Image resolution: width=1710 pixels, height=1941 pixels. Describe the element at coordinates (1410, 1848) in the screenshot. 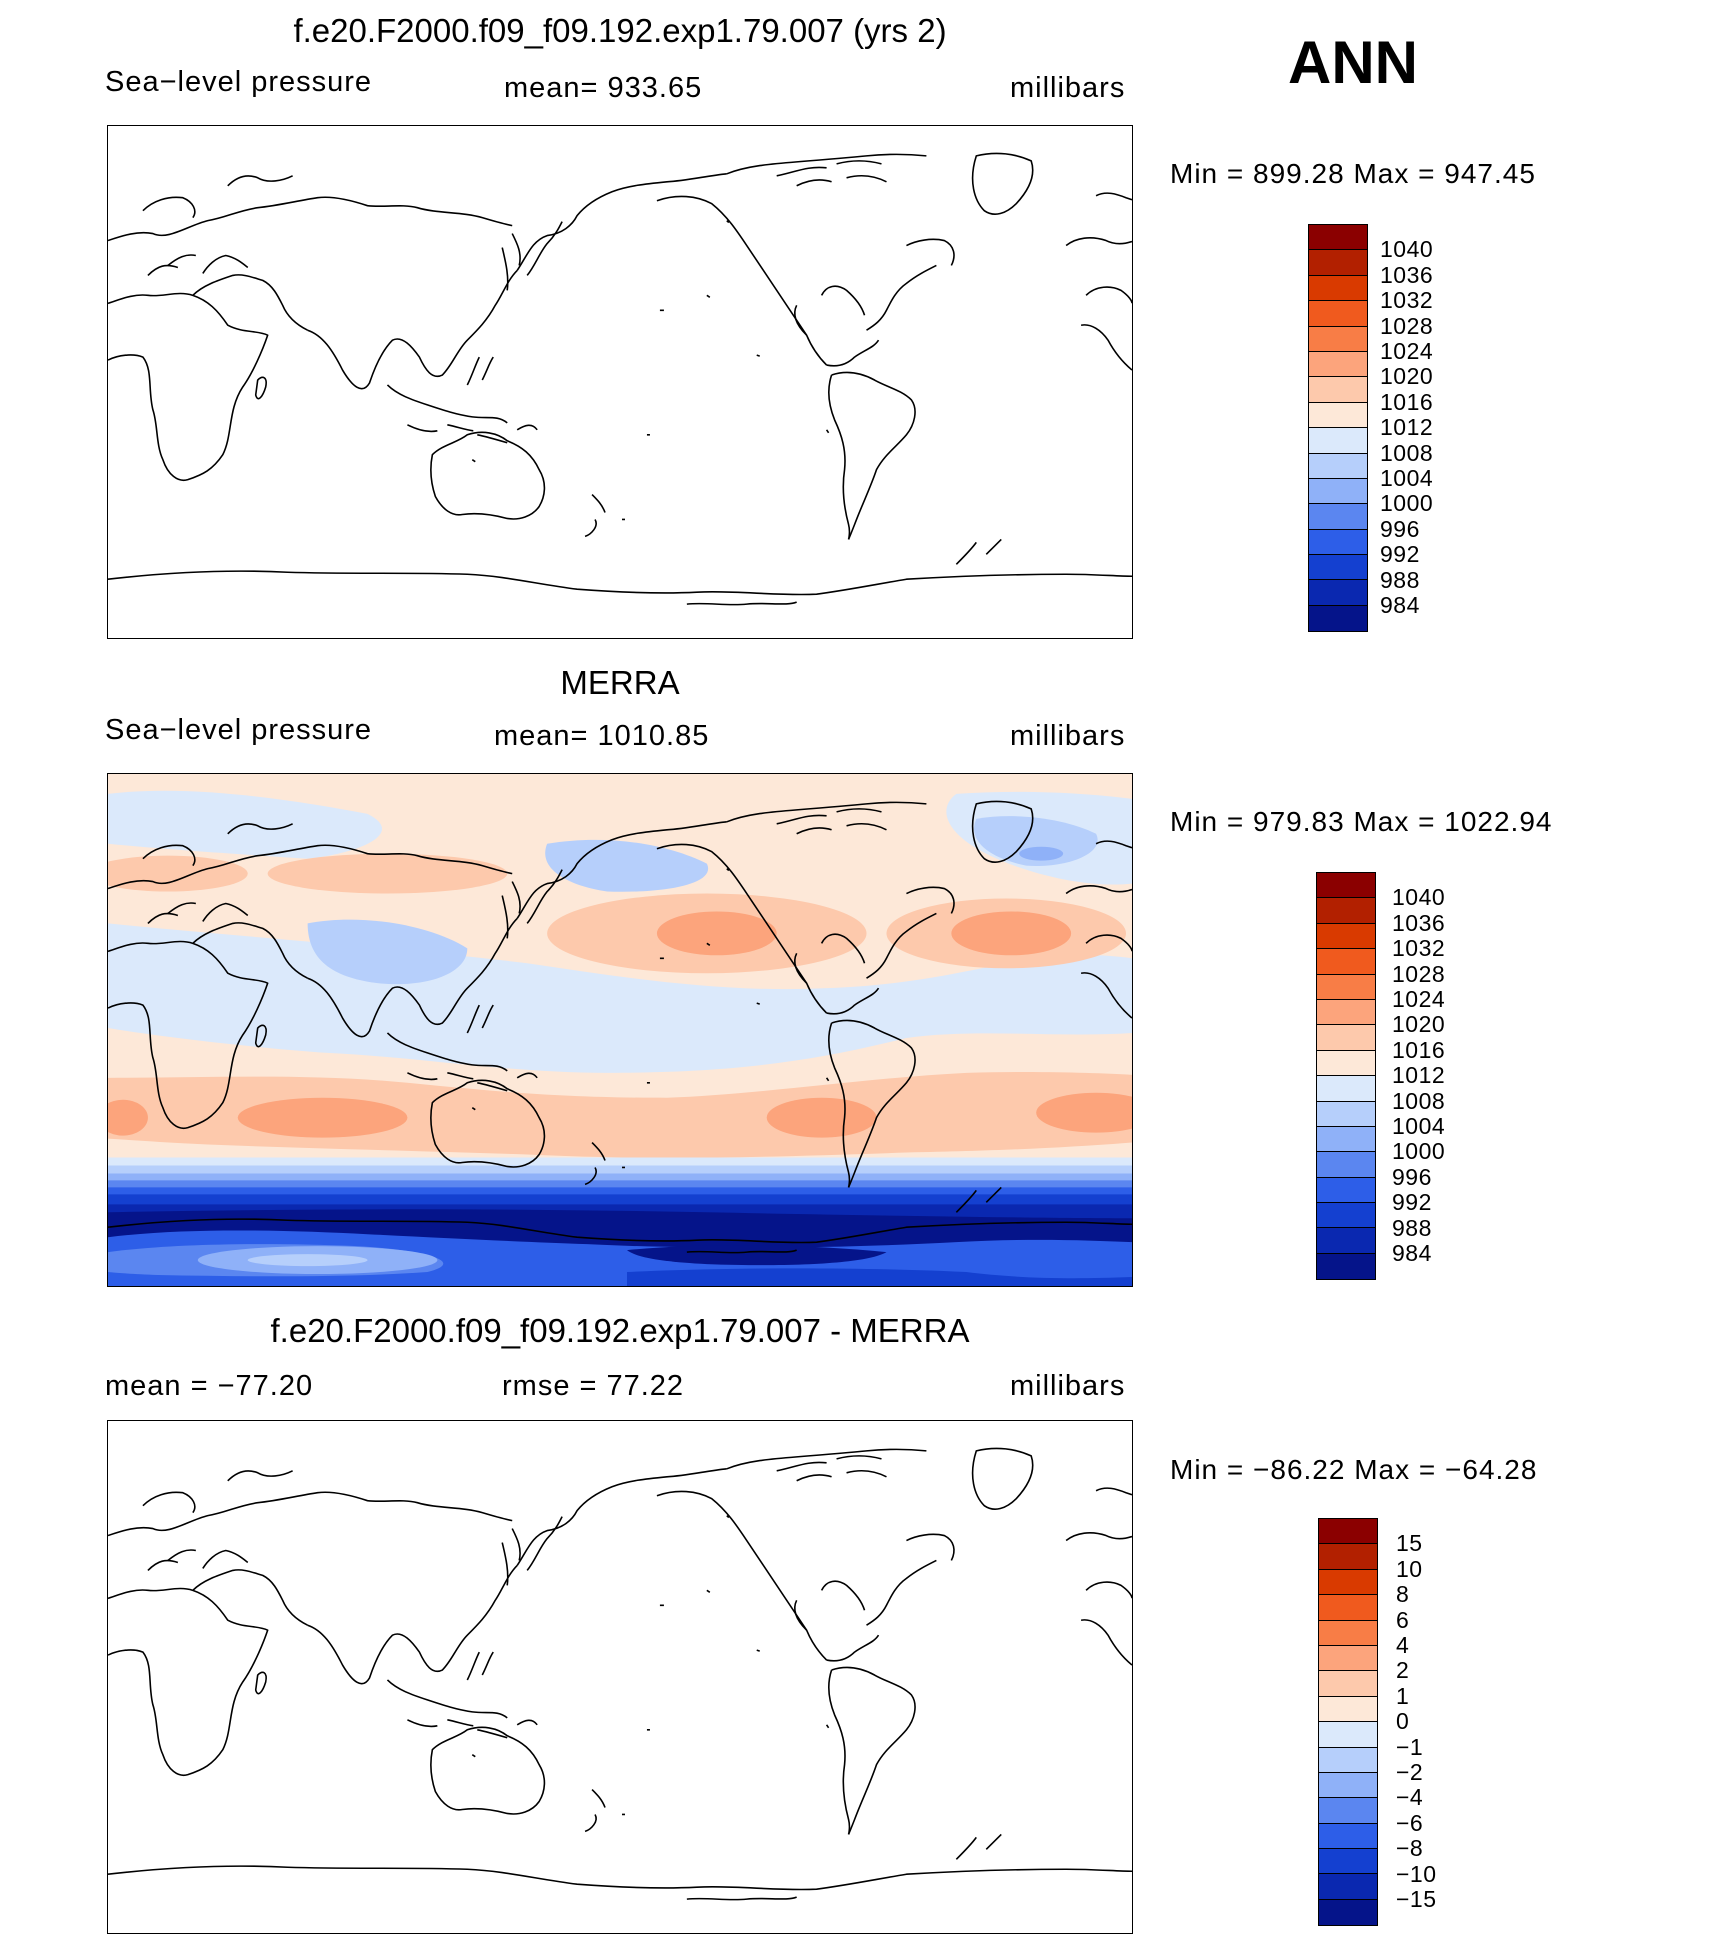

I see `colorbar-tick-label: −8` at that location.